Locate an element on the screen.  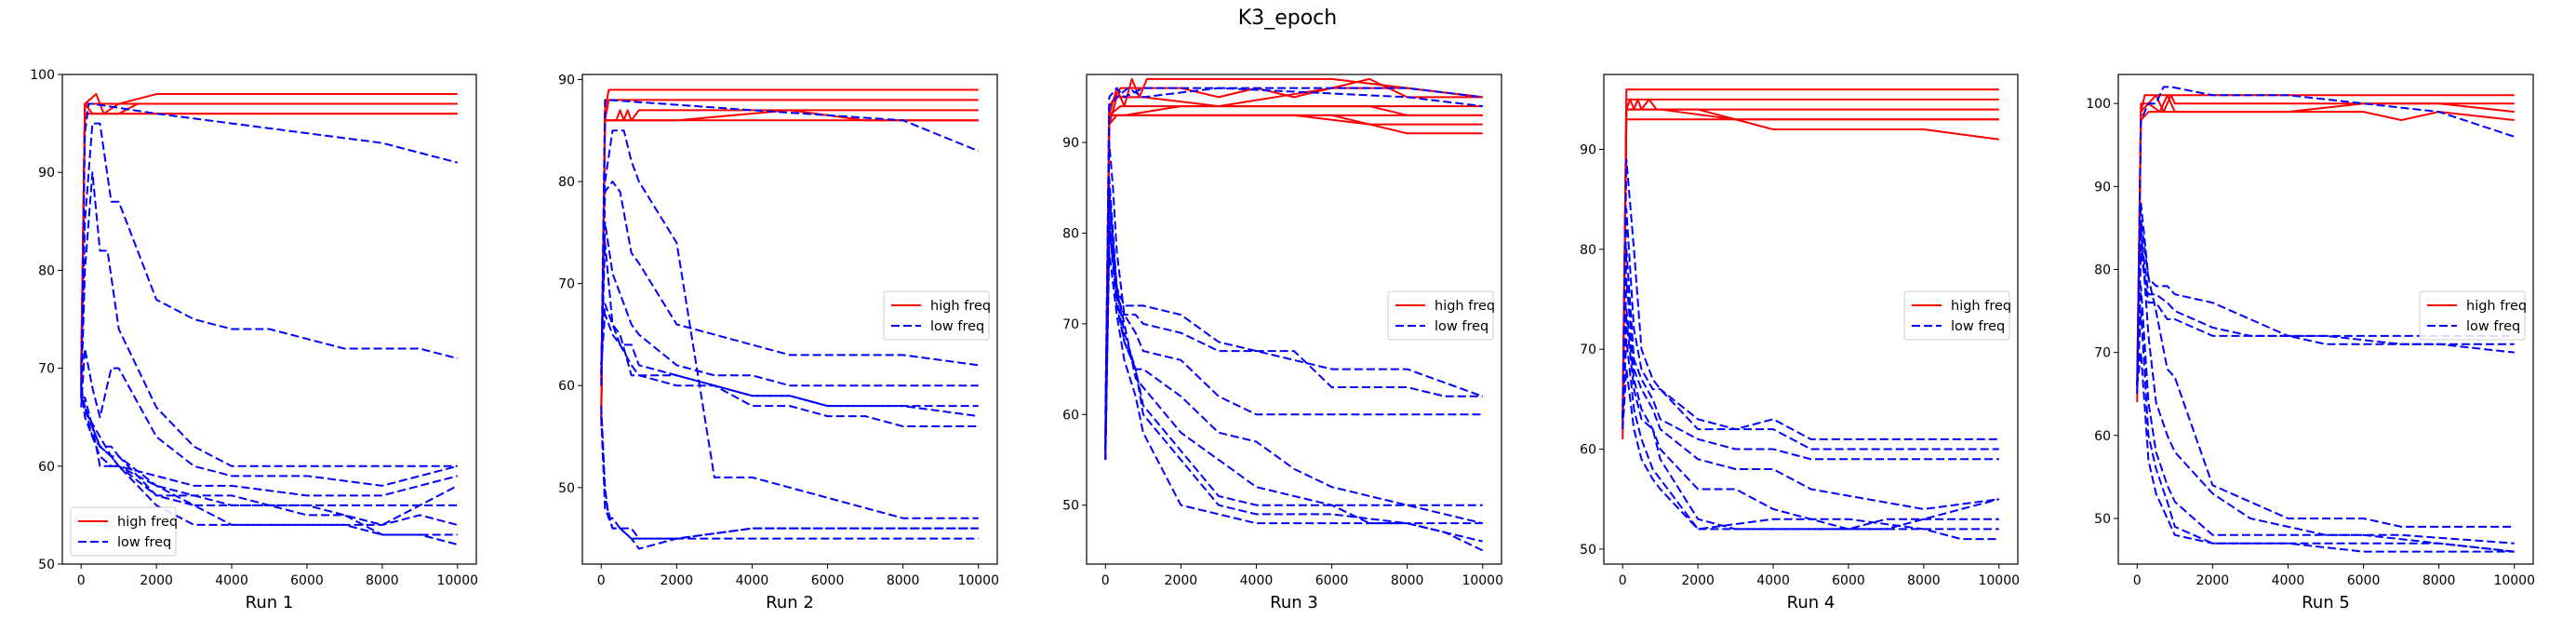
x-tick-label: 10000 is located at coordinates (457, 580).